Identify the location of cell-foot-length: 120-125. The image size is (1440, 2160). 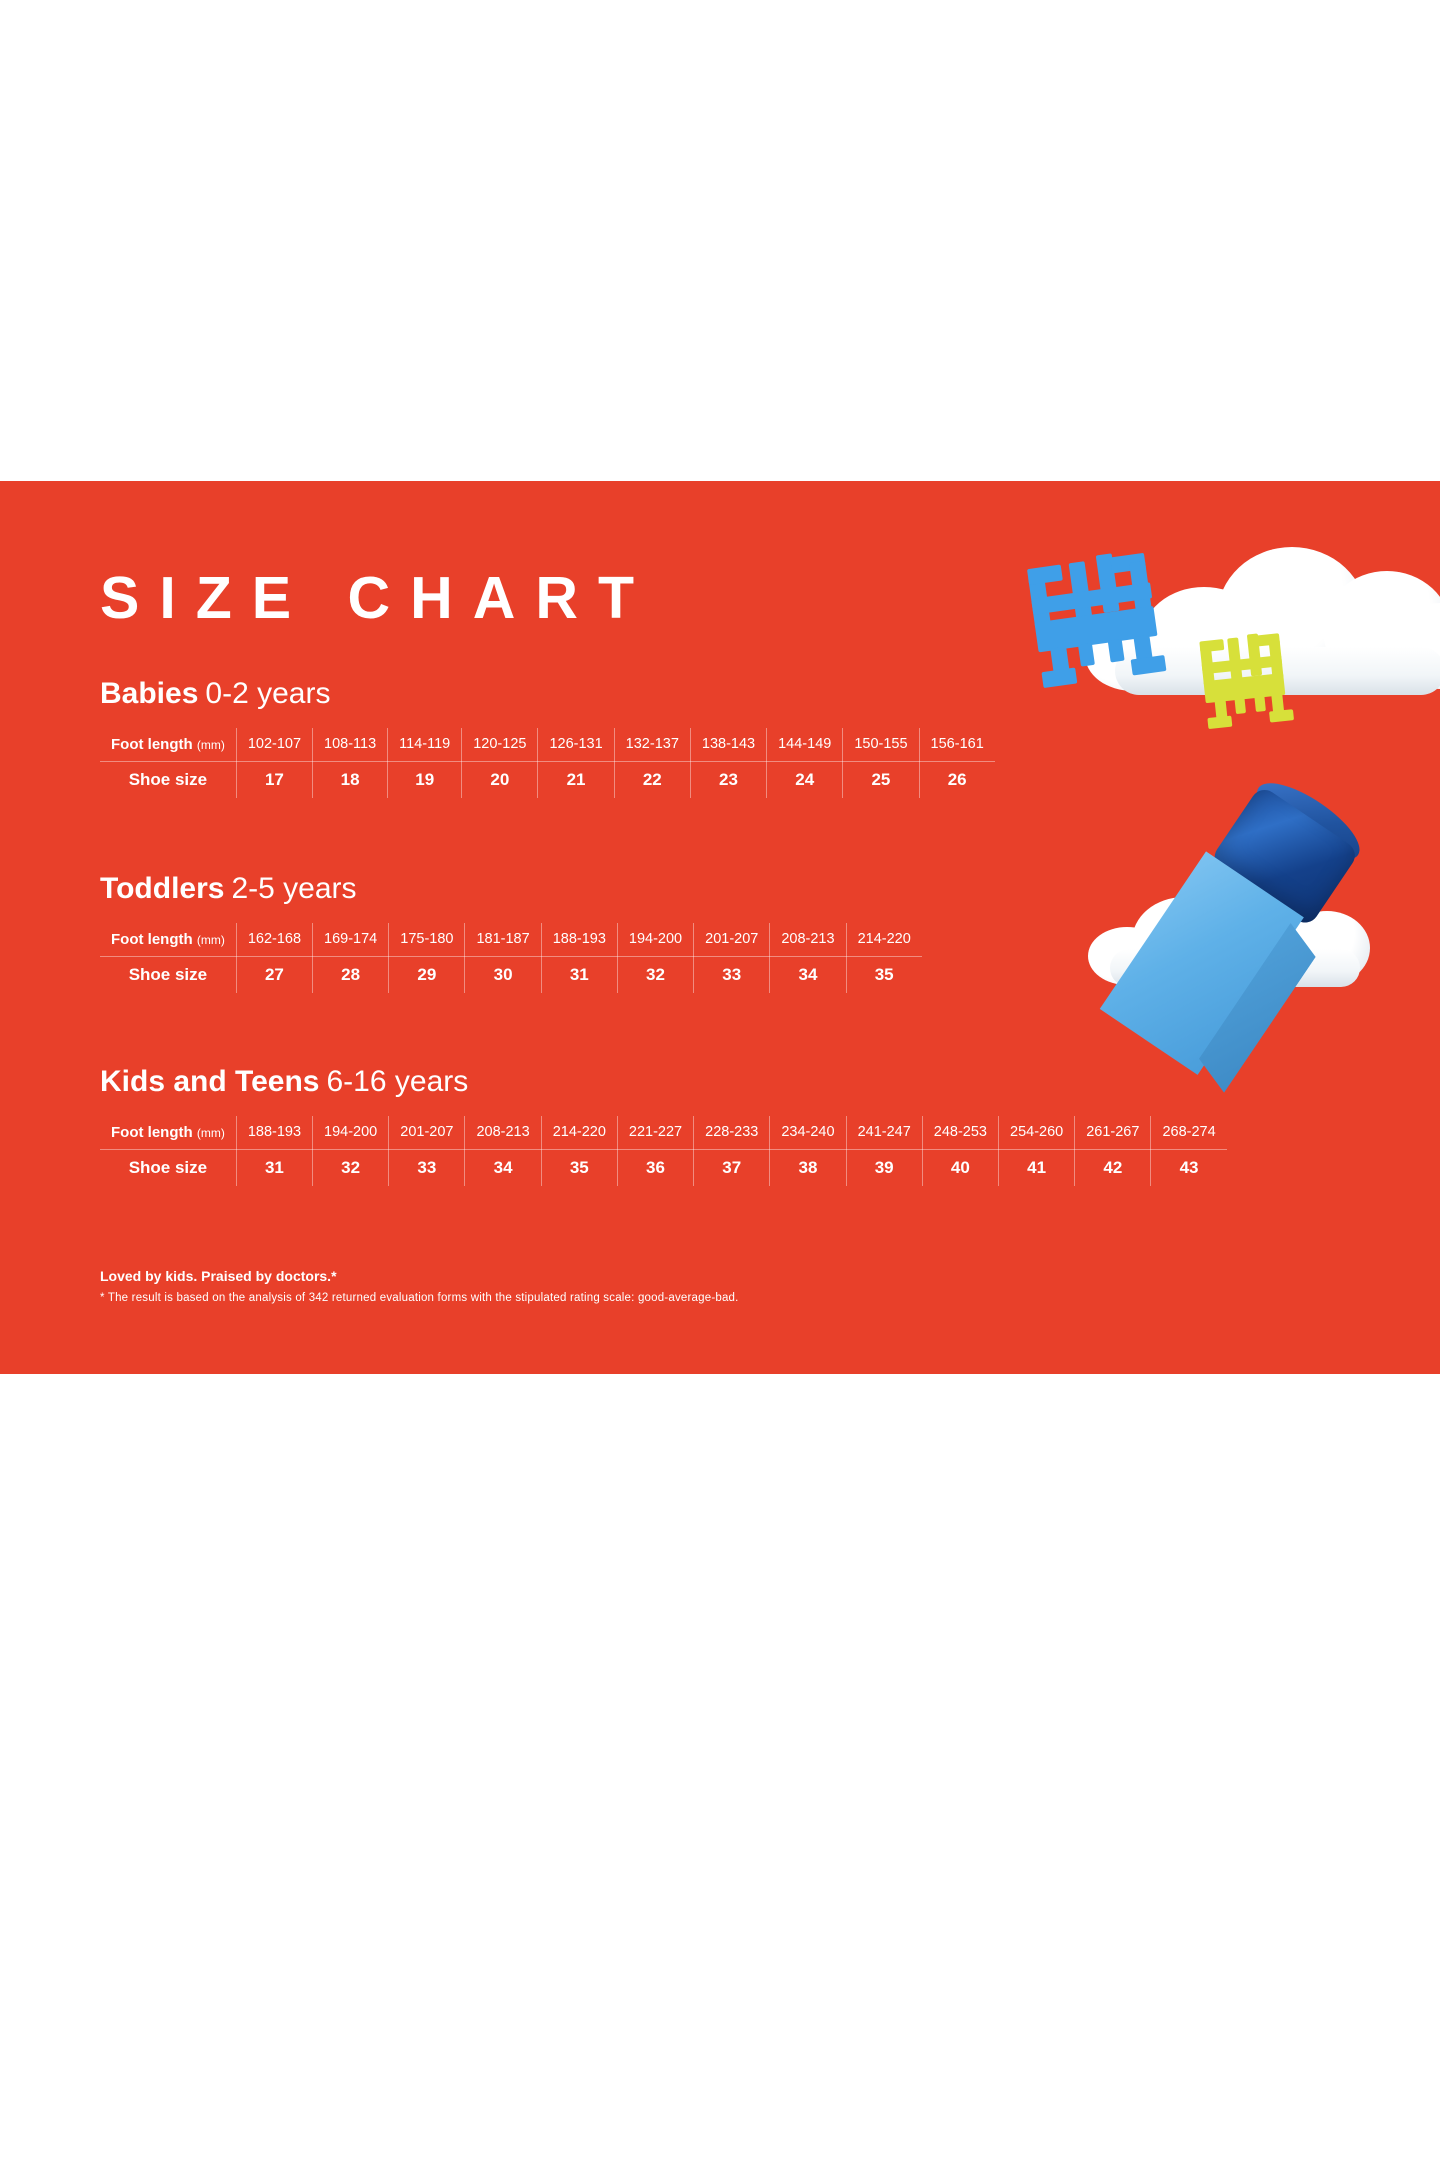
(500, 745).